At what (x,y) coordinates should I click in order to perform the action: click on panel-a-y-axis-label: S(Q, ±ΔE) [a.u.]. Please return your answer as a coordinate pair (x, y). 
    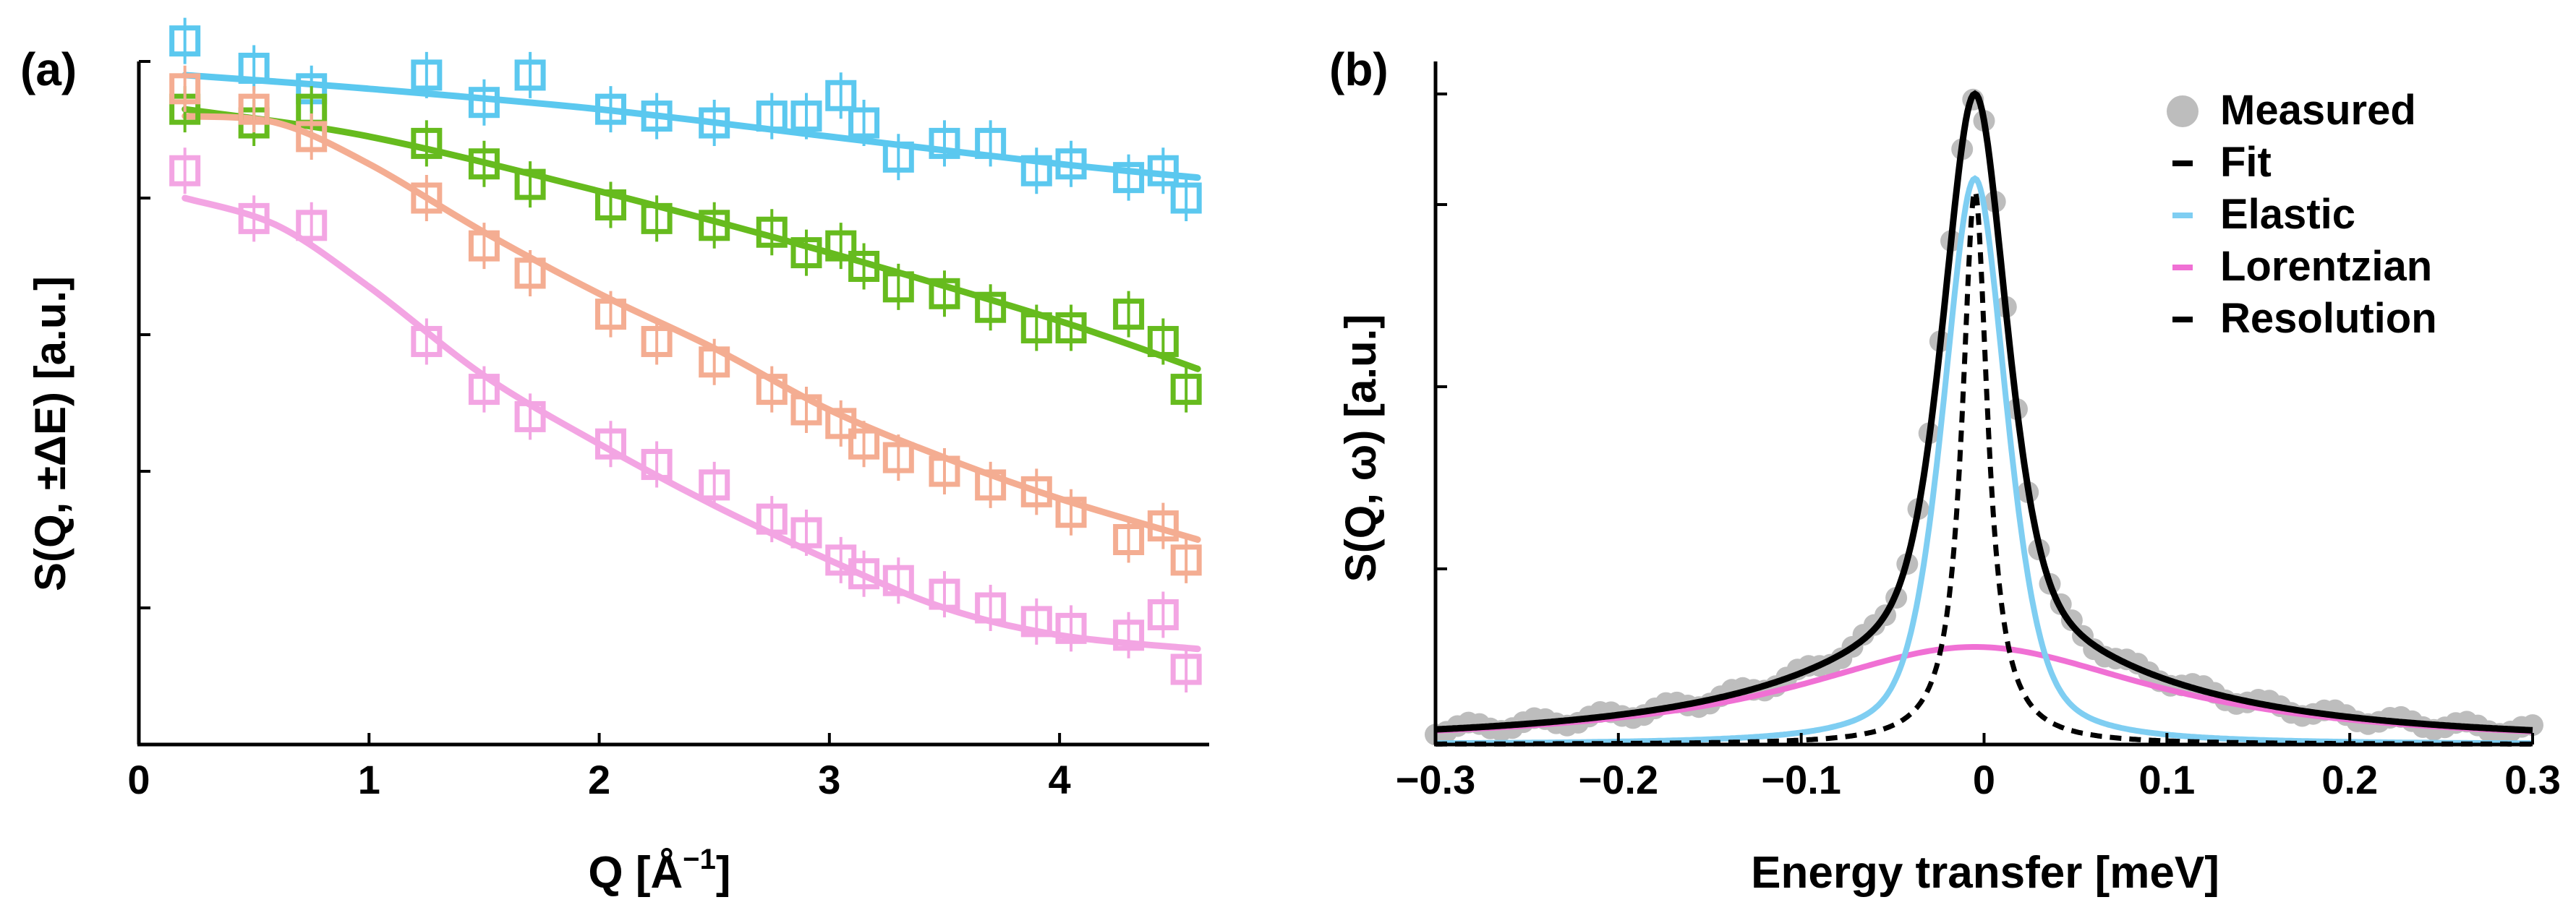
    Looking at the image, I should click on (50, 434).